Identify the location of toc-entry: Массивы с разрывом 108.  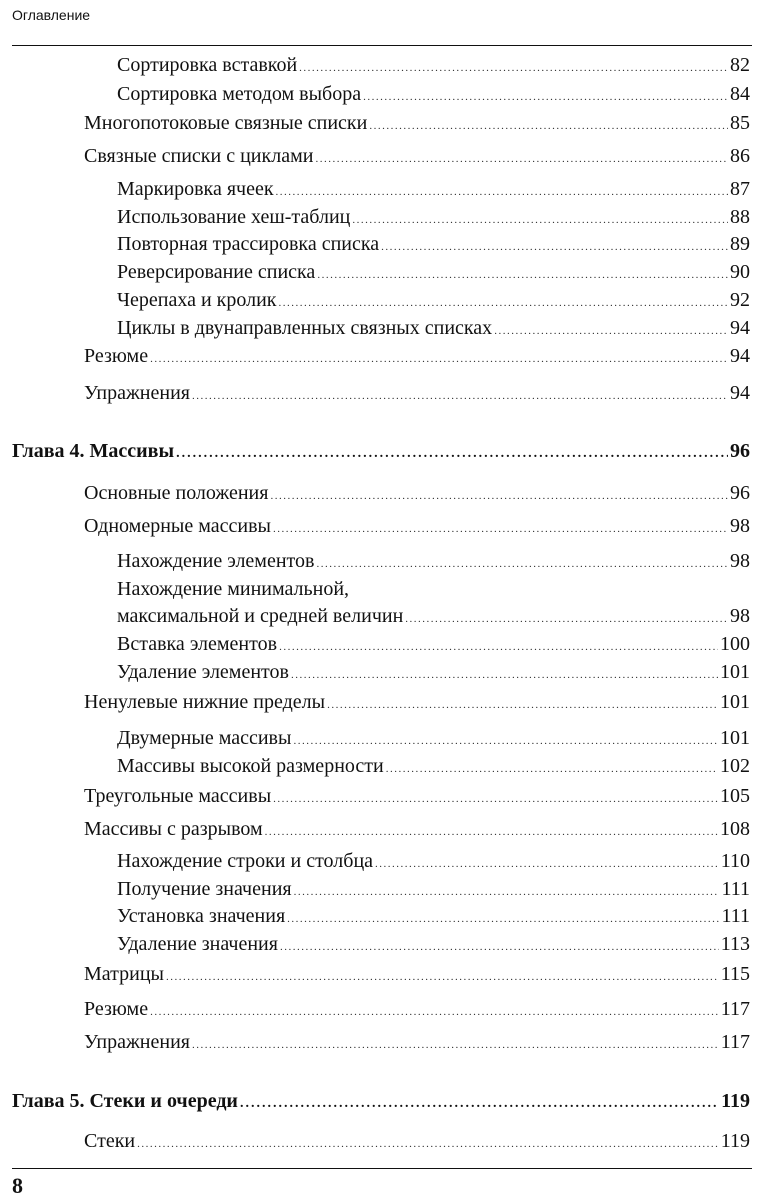
(417, 830).